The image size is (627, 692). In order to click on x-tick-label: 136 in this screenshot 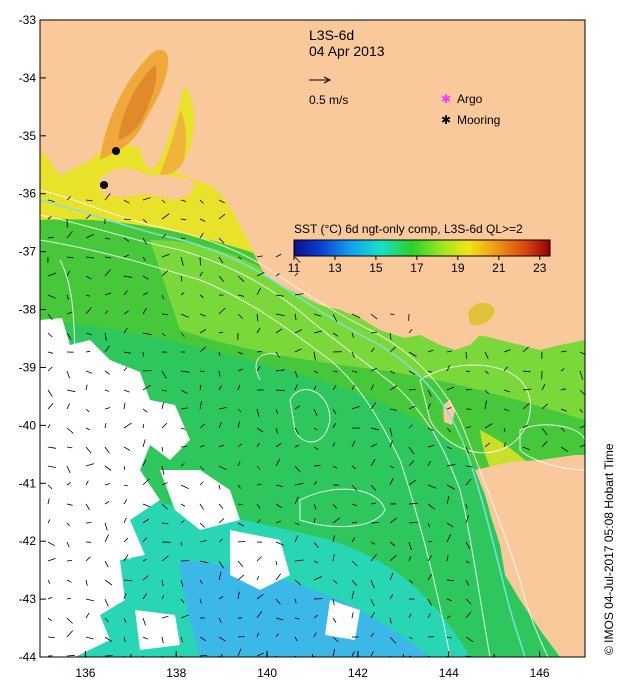, I will do `click(85, 673)`.